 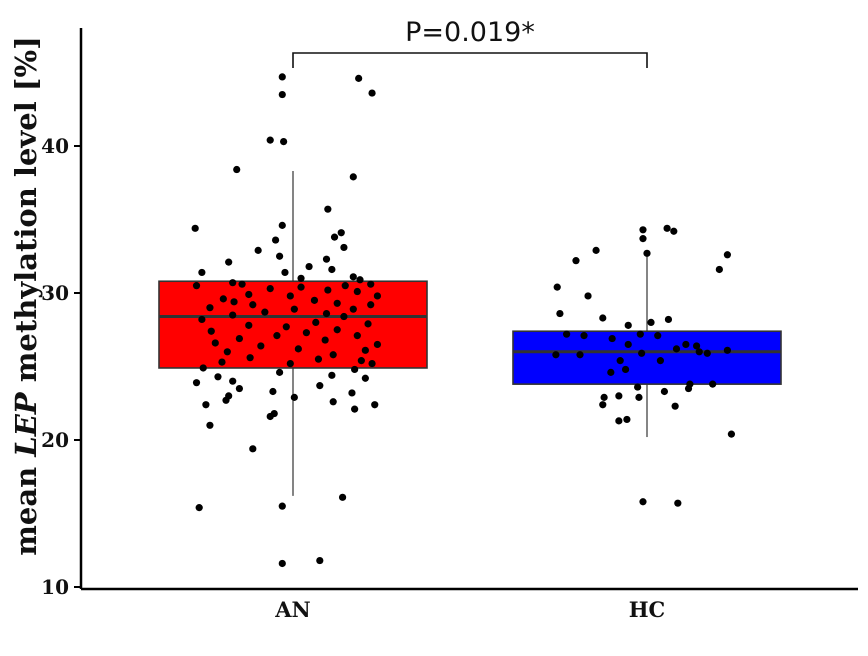 I want to click on x-tick-label-hc: HC, so click(x=647, y=609).